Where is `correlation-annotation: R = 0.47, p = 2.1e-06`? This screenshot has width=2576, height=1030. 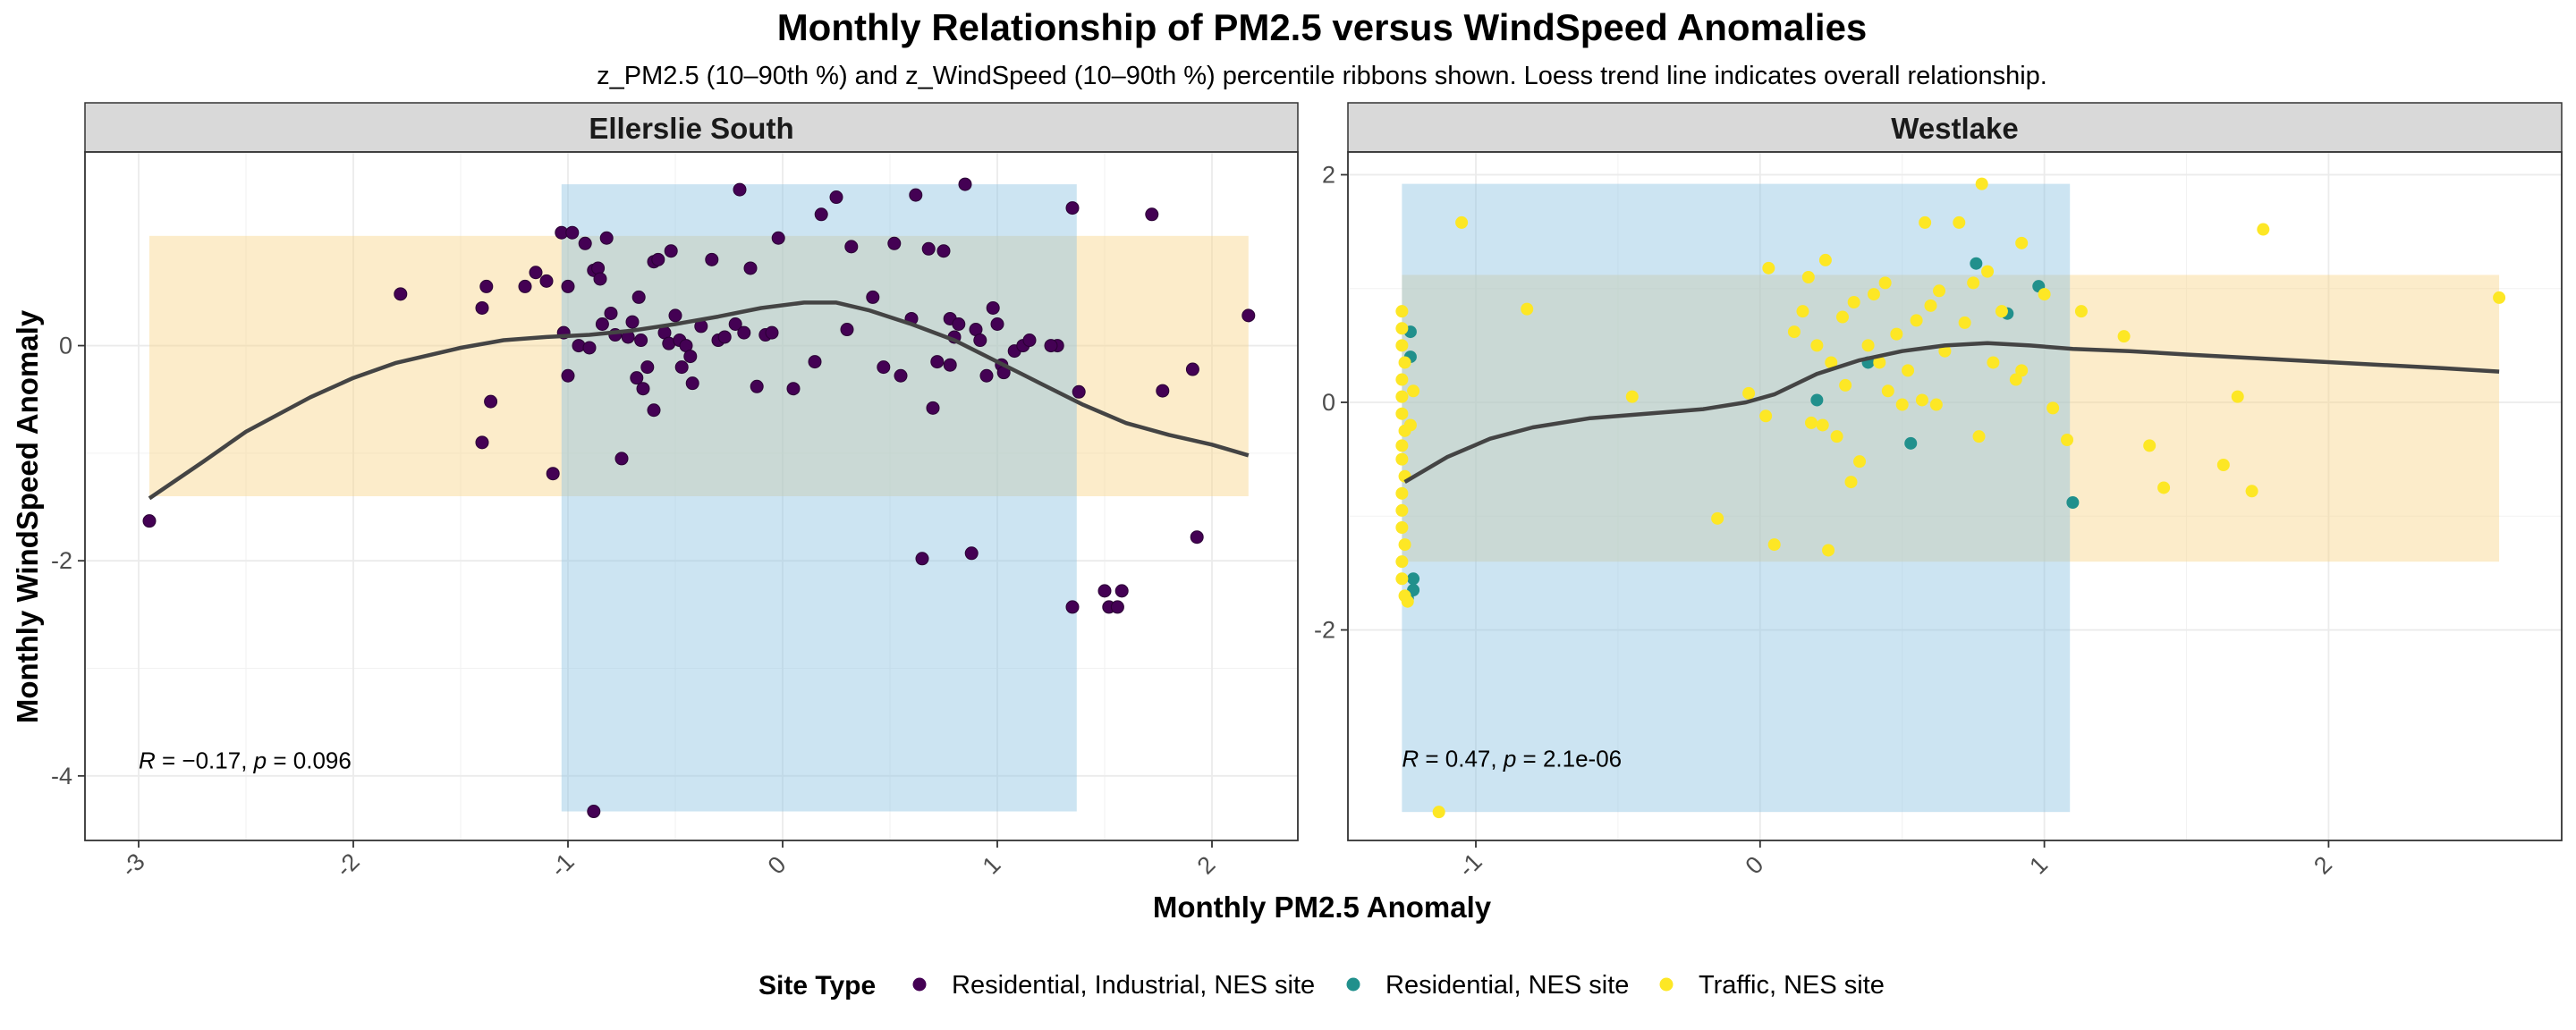 correlation-annotation: R = 0.47, p = 2.1e-06 is located at coordinates (1512, 758).